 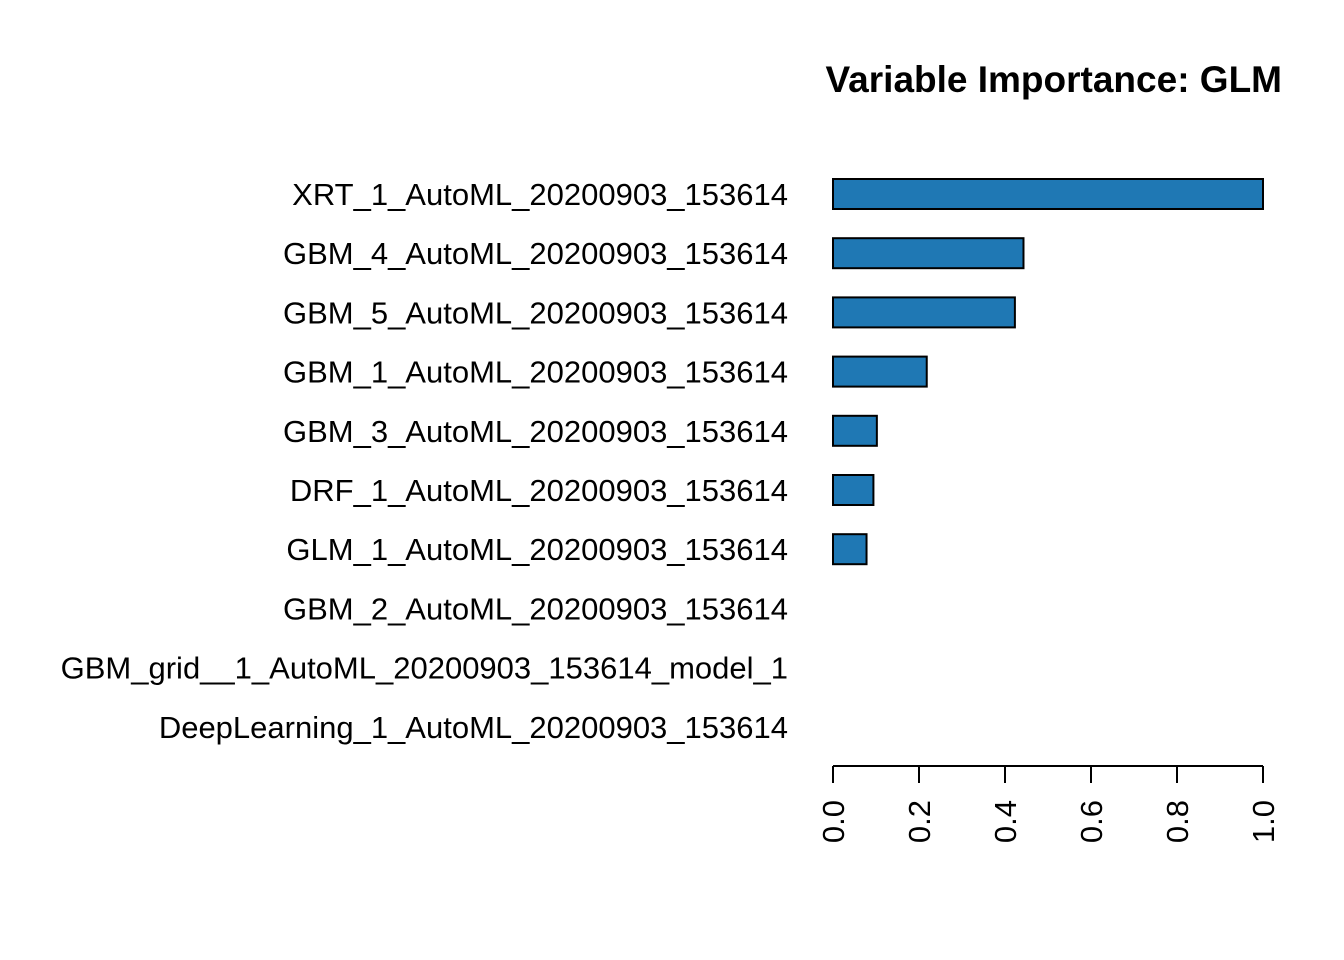 What do you see at coordinates (540, 194) in the screenshot?
I see `category-label-0: XRT_1_AutoML_20200903_153614` at bounding box center [540, 194].